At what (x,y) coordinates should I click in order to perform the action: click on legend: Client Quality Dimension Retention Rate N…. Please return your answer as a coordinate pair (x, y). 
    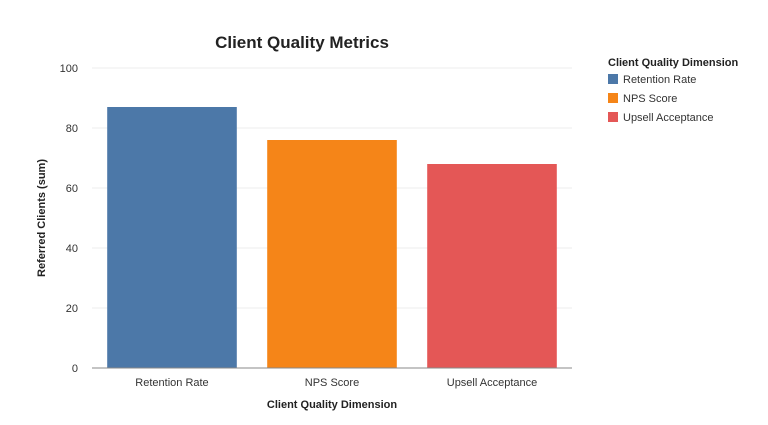
    Looking at the image, I should click on (673, 90).